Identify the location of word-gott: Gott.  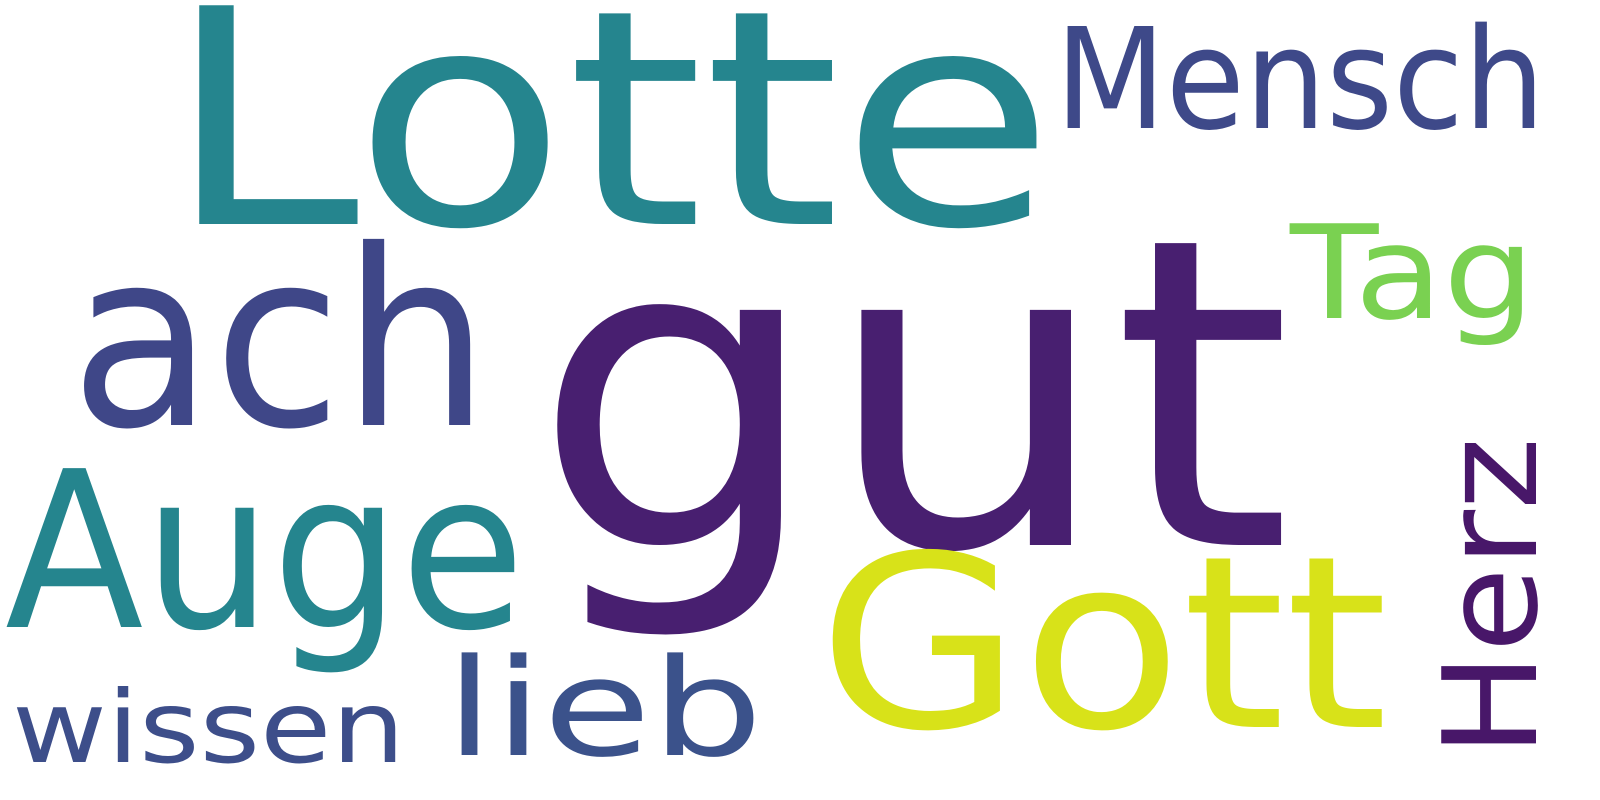
(1103, 644).